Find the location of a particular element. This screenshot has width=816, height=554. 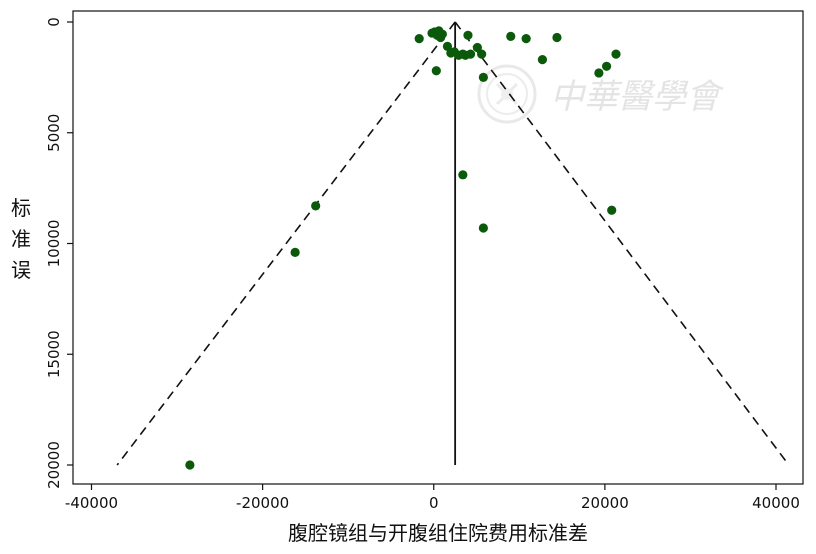

y-axis-title-char: 准 is located at coordinates (21, 239).